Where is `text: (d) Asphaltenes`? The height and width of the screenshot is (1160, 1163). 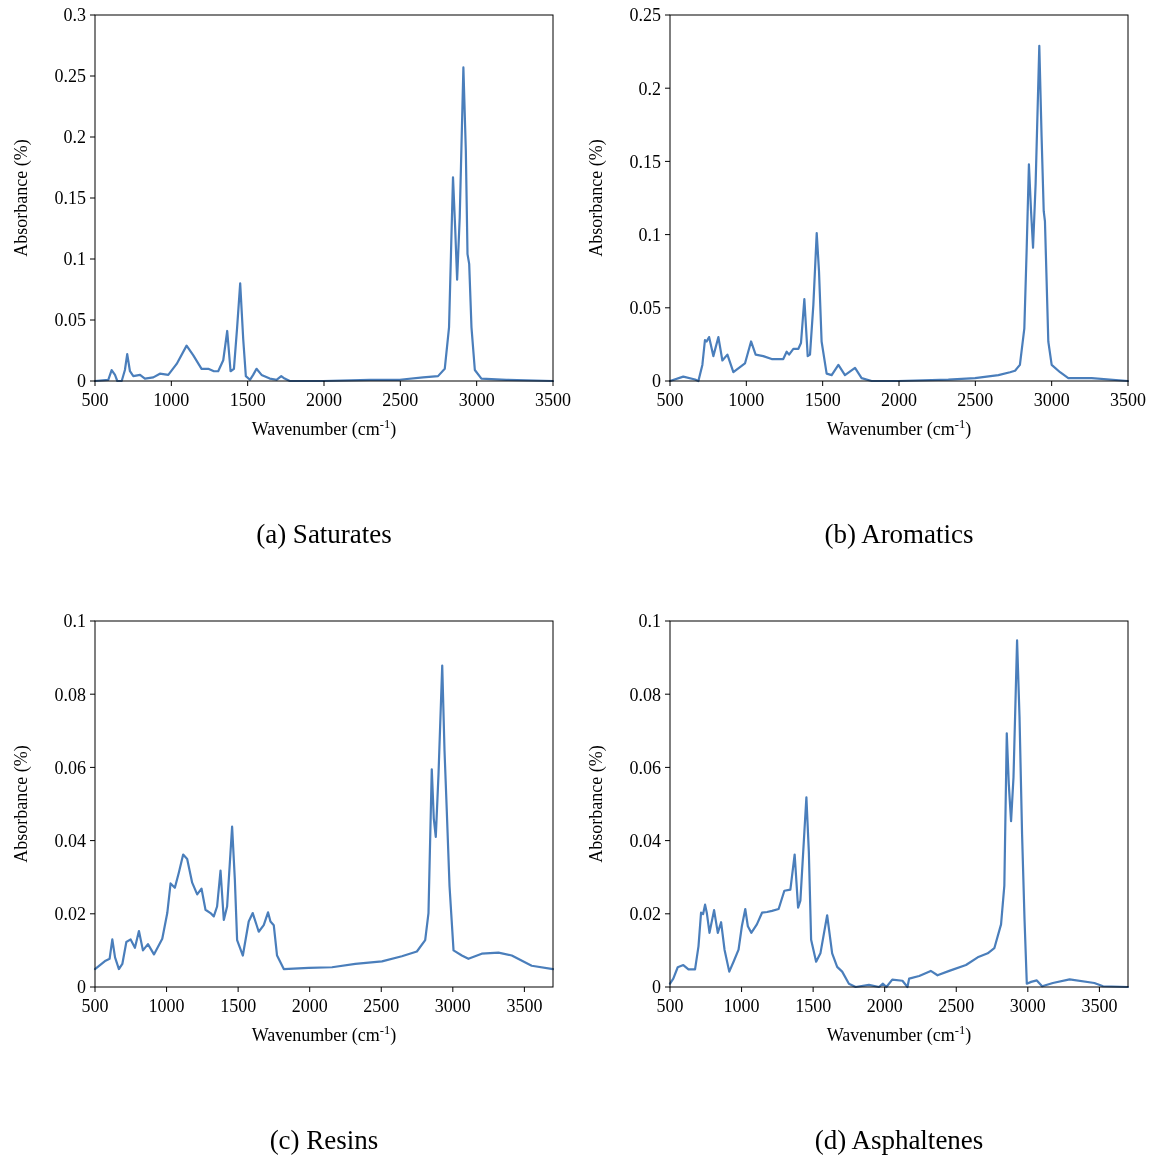 text: (d) Asphaltenes is located at coordinates (899, 1140).